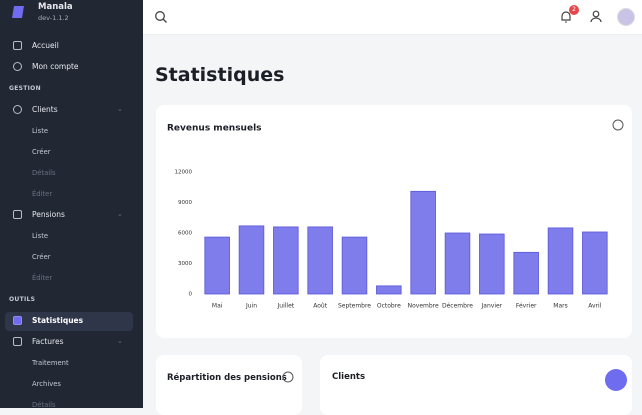 Image resolution: width=642 pixels, height=415 pixels. I want to click on active-highlight, so click(69, 321).